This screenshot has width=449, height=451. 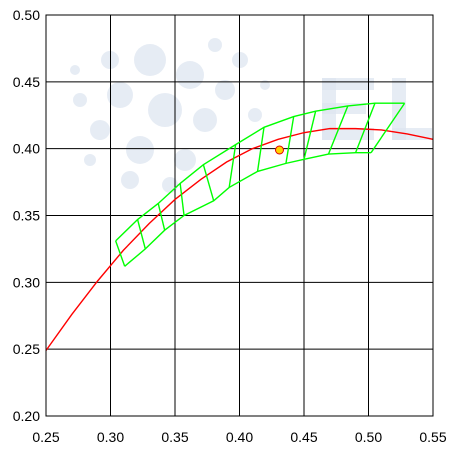 What do you see at coordinates (248, 209) in the screenshot?
I see `region-lower-edge` at bounding box center [248, 209].